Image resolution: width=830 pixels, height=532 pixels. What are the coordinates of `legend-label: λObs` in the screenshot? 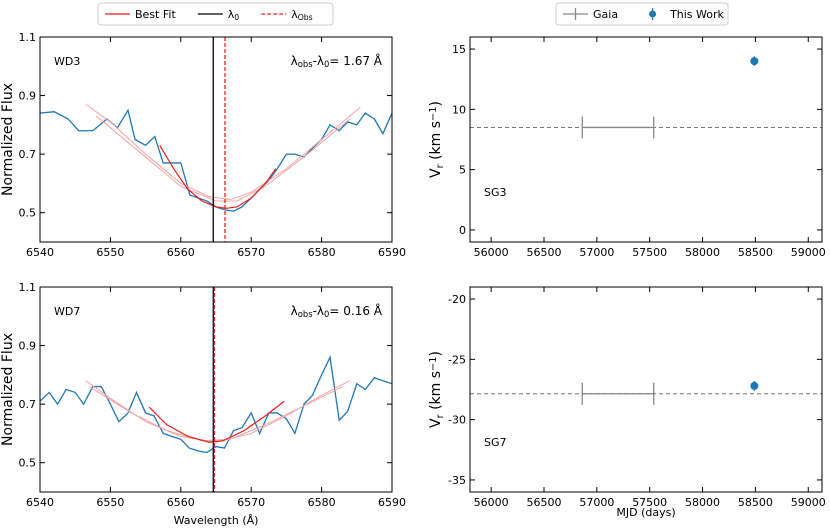 It's located at (301, 15).